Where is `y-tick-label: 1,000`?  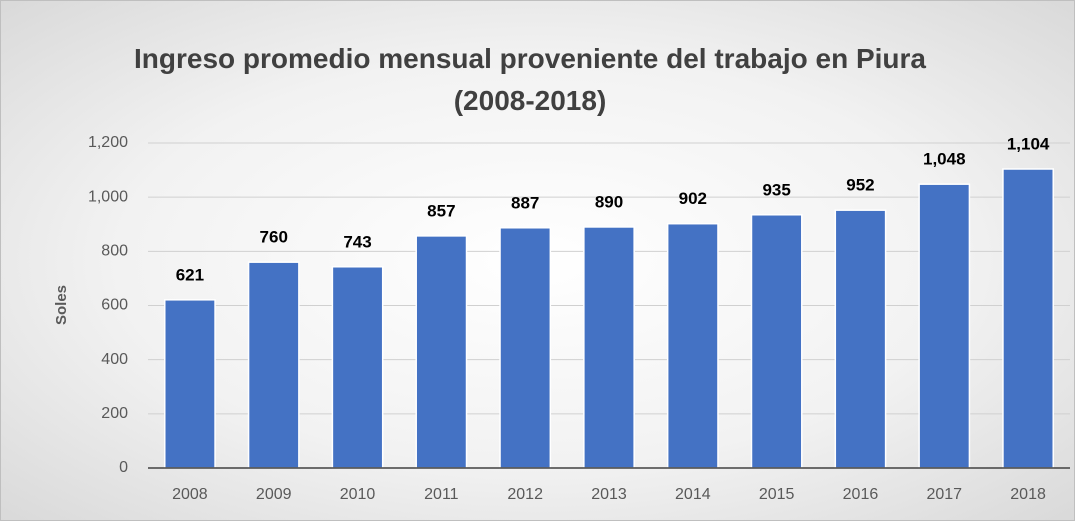 y-tick-label: 1,000 is located at coordinates (108, 196).